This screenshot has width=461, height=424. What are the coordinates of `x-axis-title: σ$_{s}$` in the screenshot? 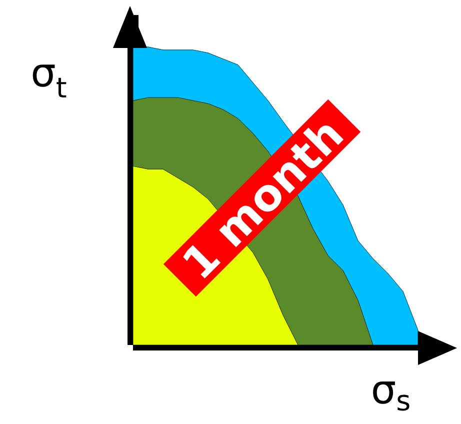 It's located at (391, 396).